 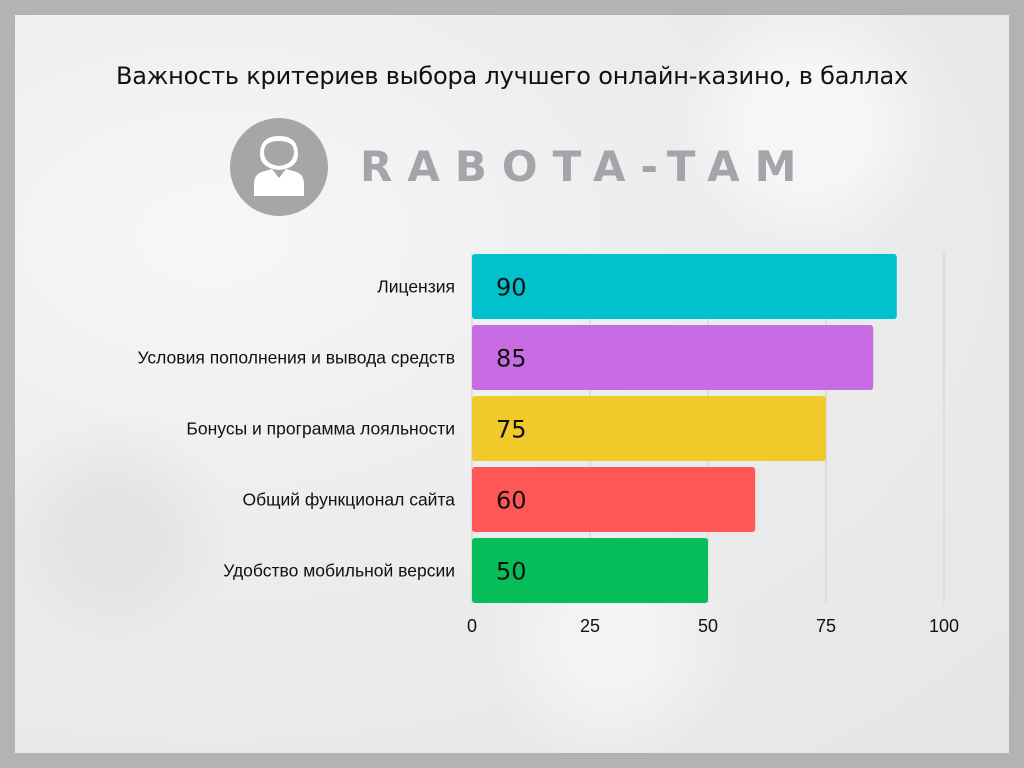 I want to click on logo-text: RABOTA-TAM, so click(x=586, y=166).